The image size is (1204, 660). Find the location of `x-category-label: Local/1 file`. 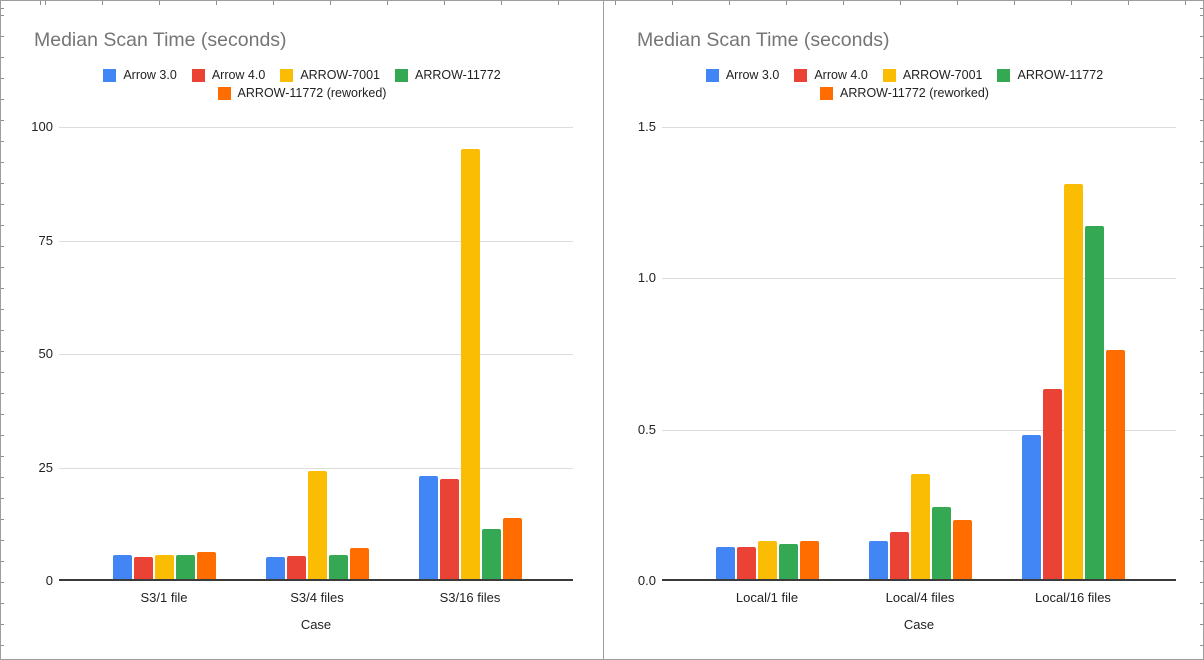

x-category-label: Local/1 file is located at coordinates (767, 597).